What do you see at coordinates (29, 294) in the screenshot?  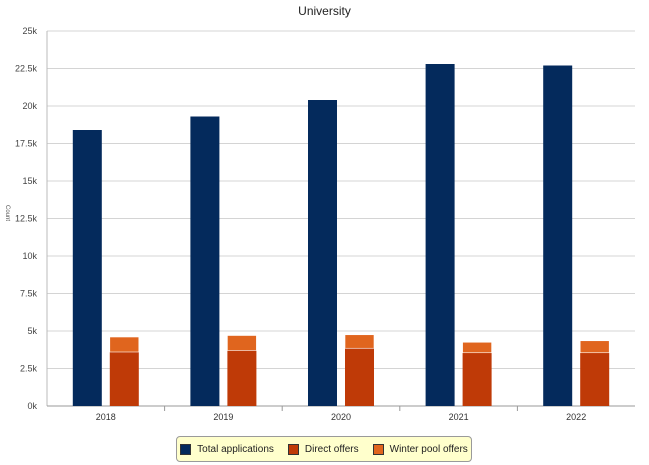 I see `y-tick-label: 7.5k` at bounding box center [29, 294].